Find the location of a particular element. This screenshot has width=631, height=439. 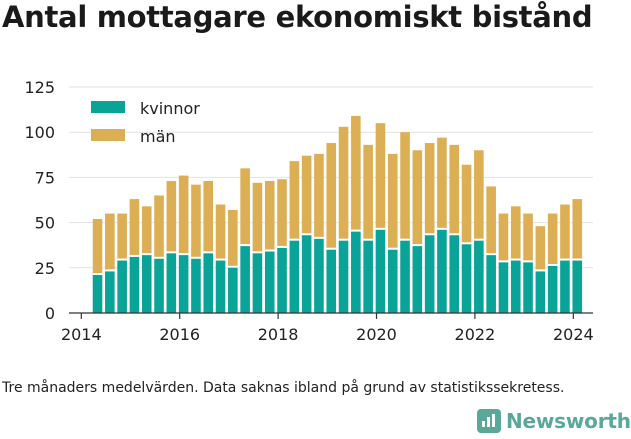

y-tick-label: 125 is located at coordinates (39, 87).